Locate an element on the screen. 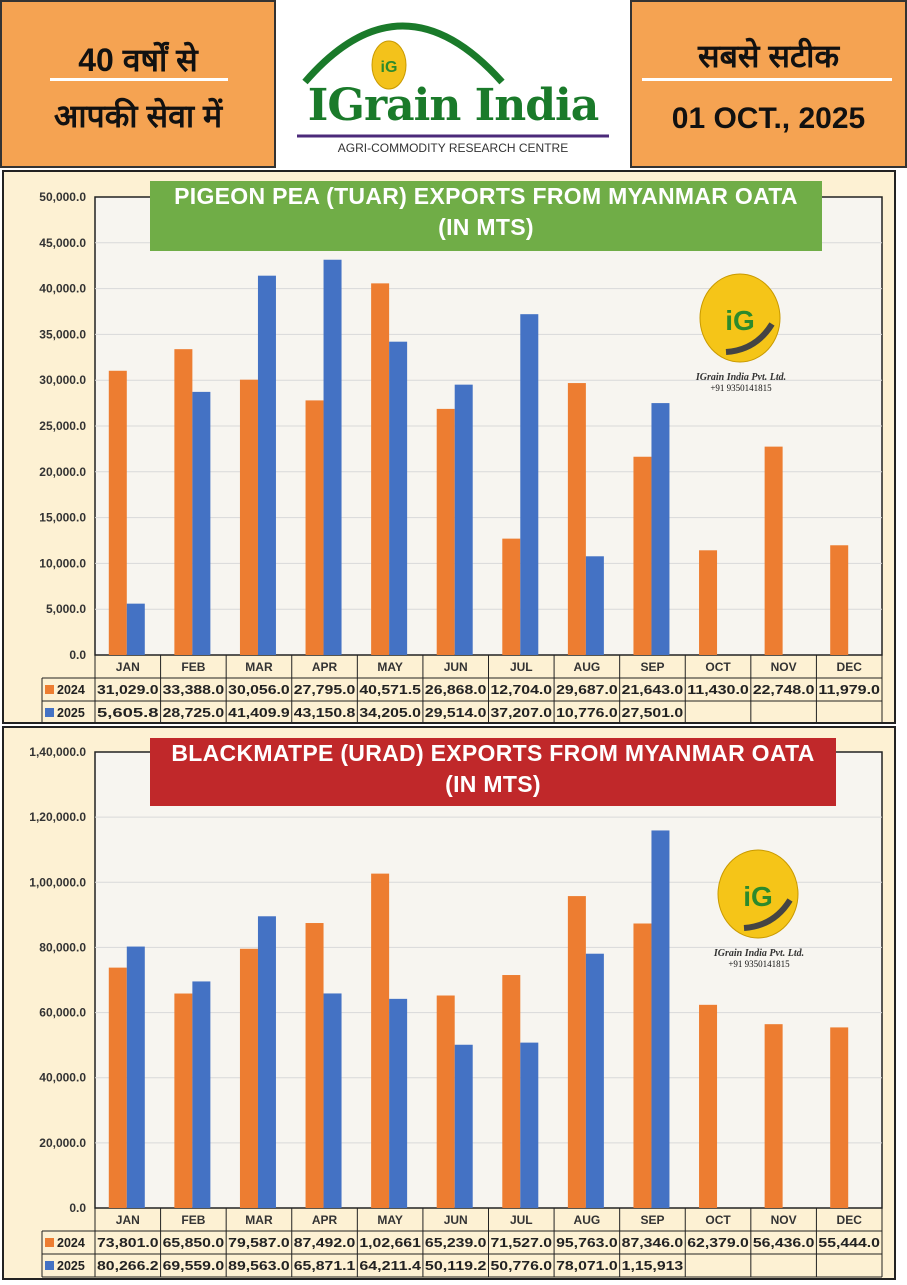 This screenshot has height=1285, width=907. data-label: 56,436.0 is located at coordinates (784, 1243).